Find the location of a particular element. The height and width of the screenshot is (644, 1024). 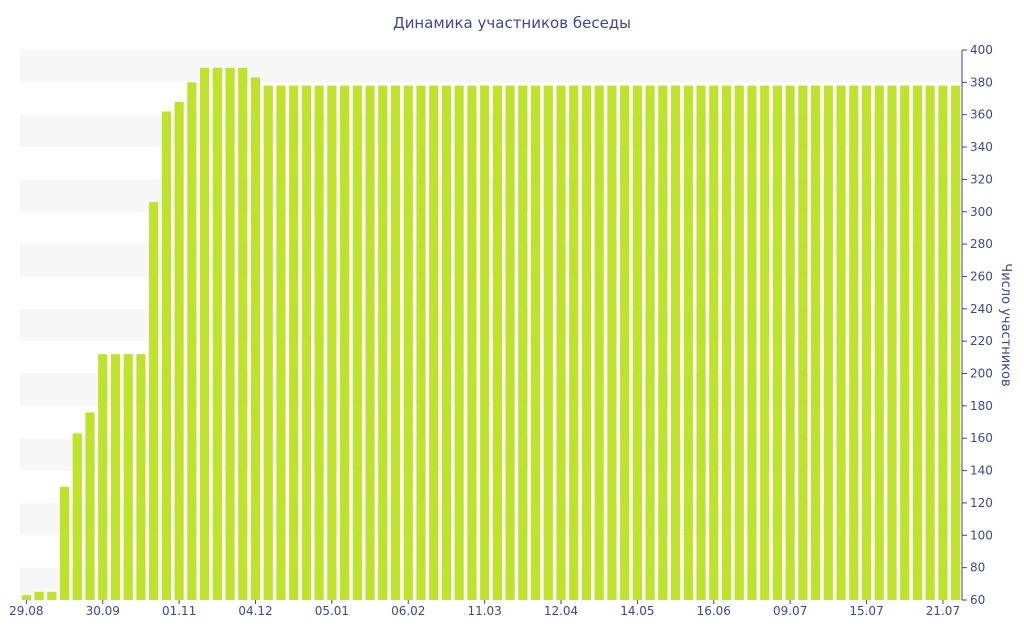

x-tick-label: 30.09 is located at coordinates (103, 611).